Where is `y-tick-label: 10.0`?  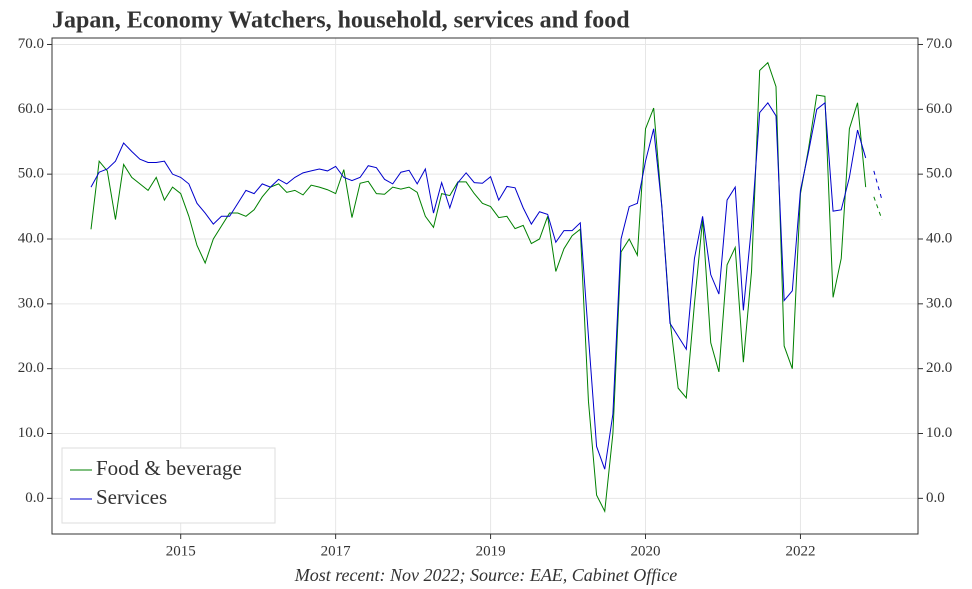
y-tick-label: 10.0 is located at coordinates (31, 433).